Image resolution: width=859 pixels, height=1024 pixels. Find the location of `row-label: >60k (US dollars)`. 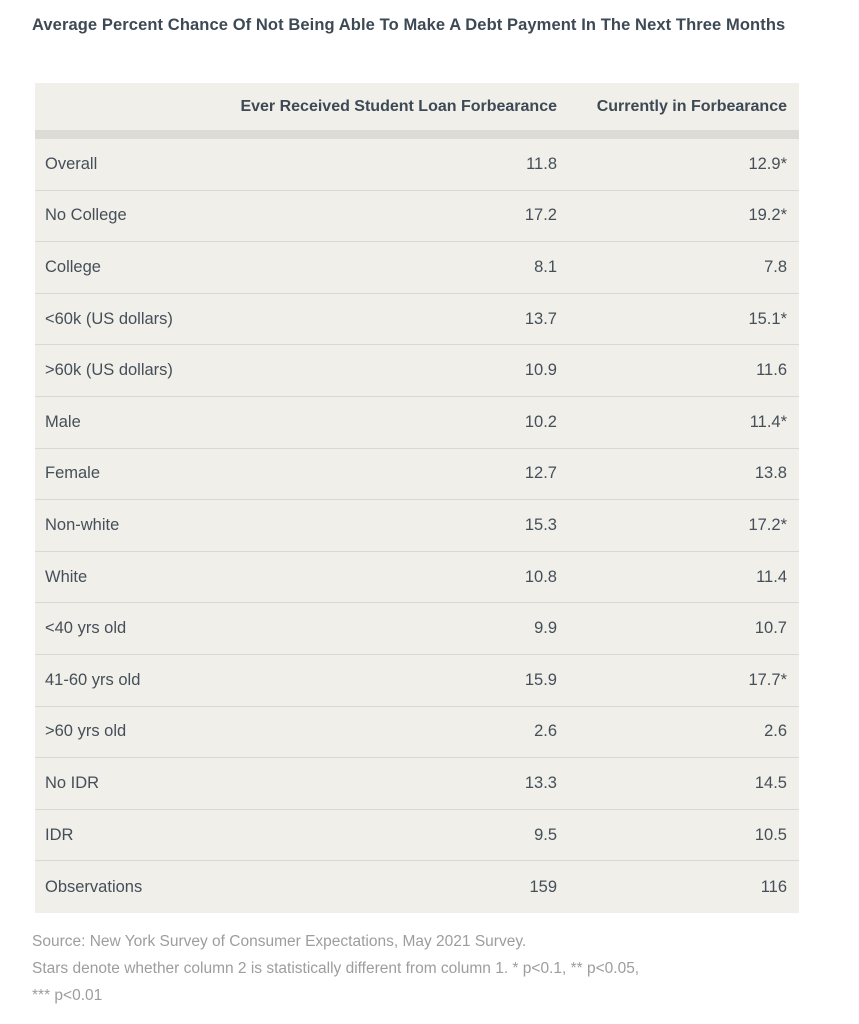

row-label: >60k (US dollars) is located at coordinates (109, 370).